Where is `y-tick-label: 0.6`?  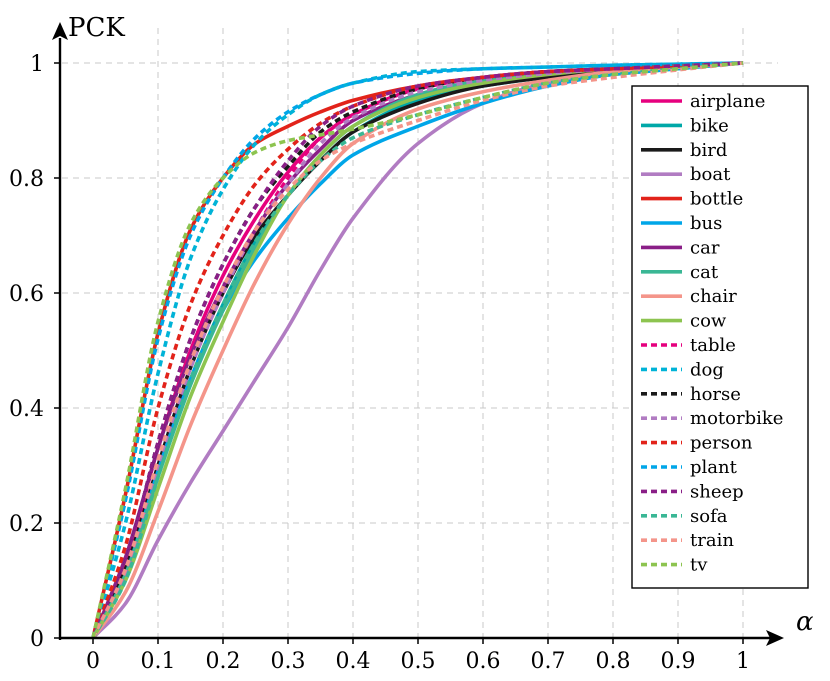 y-tick-label: 0.6 is located at coordinates (26, 294).